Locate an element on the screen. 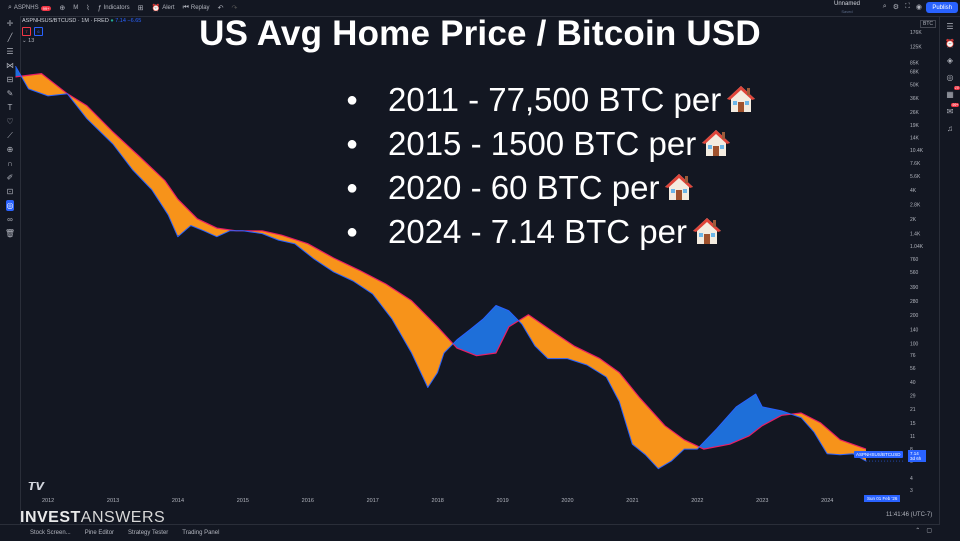 The image size is (960, 541). legend-badges: 7 6 is located at coordinates (81, 31).